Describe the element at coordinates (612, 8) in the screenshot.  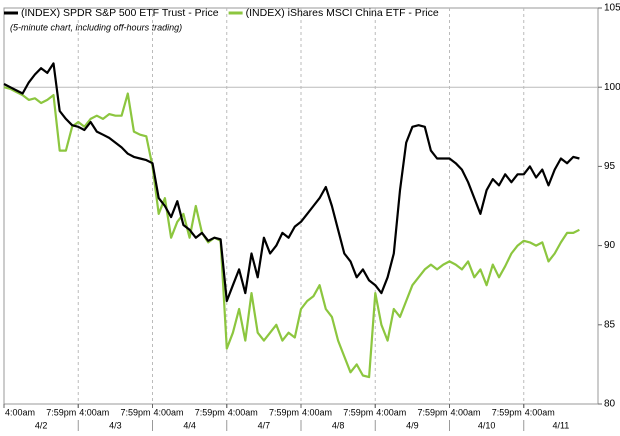
I see `y-tick-label: 105` at that location.